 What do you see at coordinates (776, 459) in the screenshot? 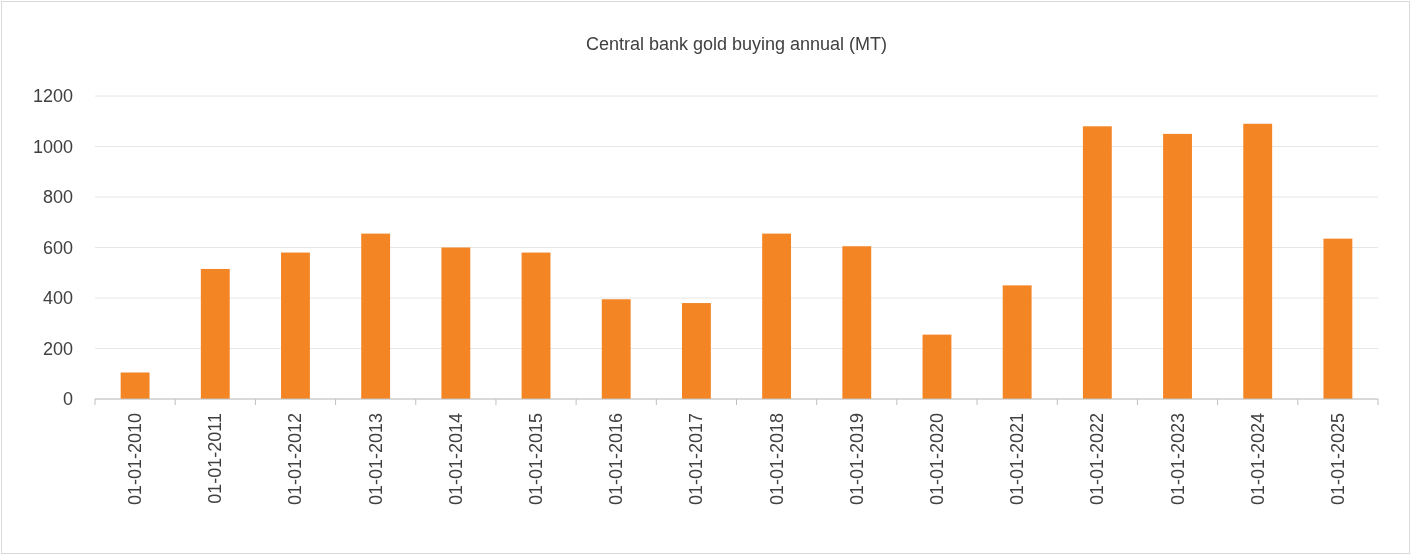
I see `x-tick-label: 01-01-2018` at bounding box center [776, 459].